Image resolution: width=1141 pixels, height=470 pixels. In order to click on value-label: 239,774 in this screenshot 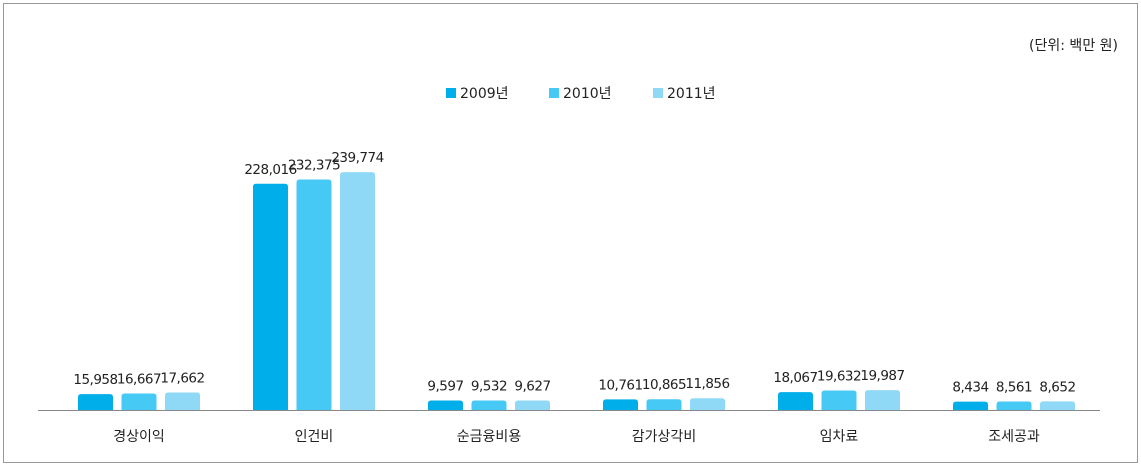, I will do `click(357, 158)`.